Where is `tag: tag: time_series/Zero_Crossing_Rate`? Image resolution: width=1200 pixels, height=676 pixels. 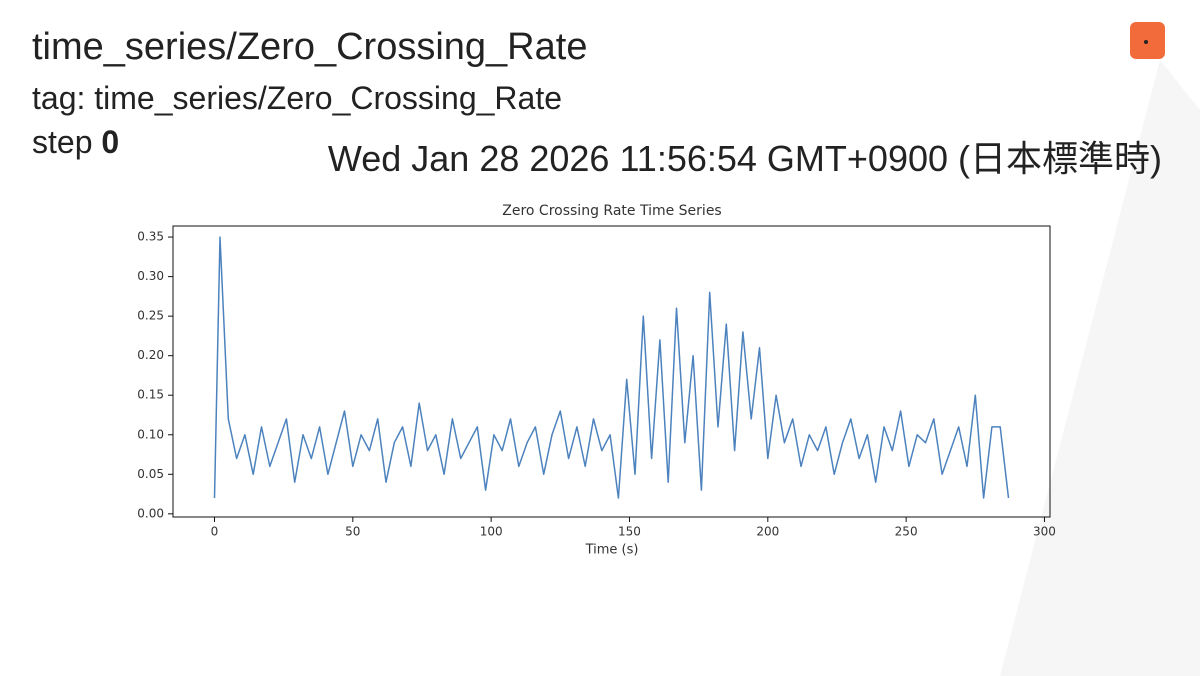
tag: tag: time_series/Zero_Crossing_Rate is located at coordinates (297, 98).